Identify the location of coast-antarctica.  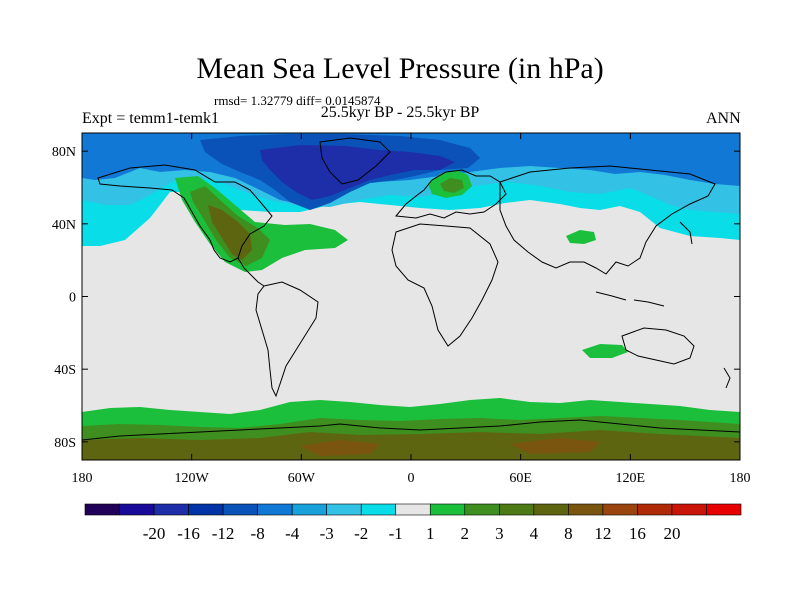
(411, 430).